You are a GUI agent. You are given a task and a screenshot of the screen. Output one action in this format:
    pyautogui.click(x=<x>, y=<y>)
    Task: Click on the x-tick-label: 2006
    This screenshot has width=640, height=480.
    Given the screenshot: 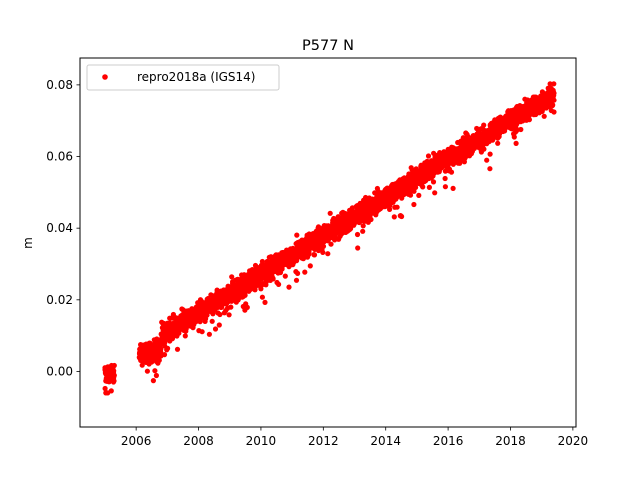 What is the action you would take?
    pyautogui.click(x=136, y=441)
    